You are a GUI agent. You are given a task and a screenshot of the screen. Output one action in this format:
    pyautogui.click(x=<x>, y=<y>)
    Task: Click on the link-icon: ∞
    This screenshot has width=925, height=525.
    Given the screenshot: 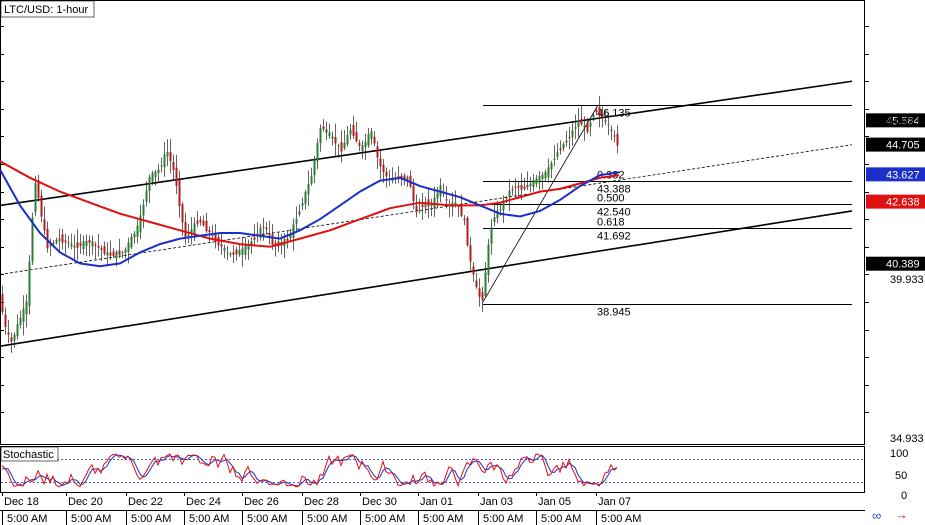 What is the action you would take?
    pyautogui.click(x=877, y=515)
    